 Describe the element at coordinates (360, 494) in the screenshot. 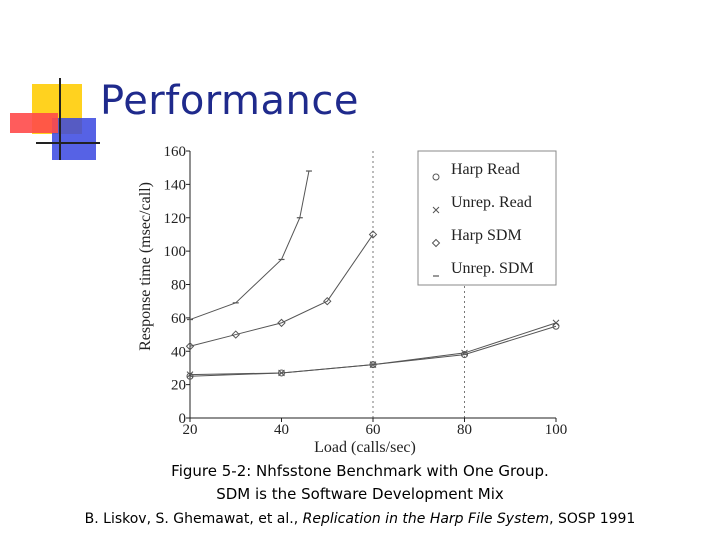

I see `figure-caption-line-2: SDM is the Software Development Mix` at that location.